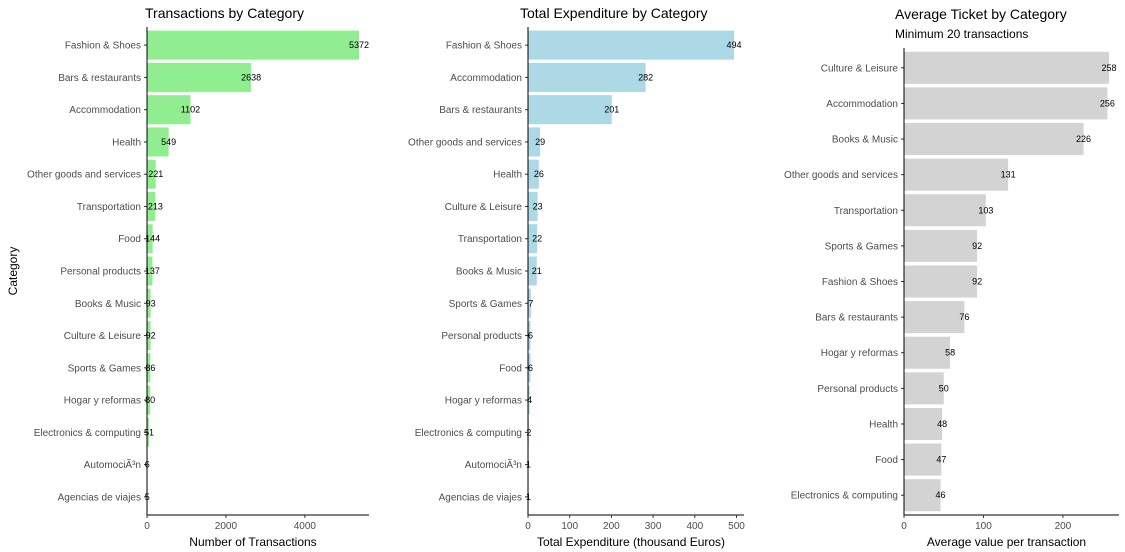  Describe the element at coordinates (540, 142) in the screenshot. I see `data-label: 29` at that location.